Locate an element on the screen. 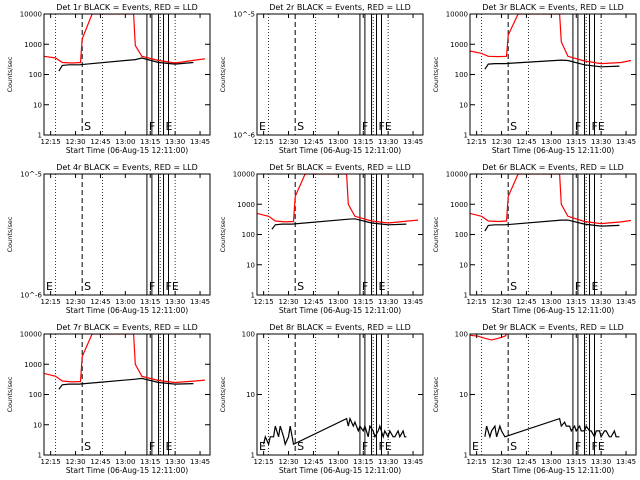 This screenshot has height=480, width=640. panel-title: Det 6r BLACK = Events, RED = LLD is located at coordinates (553, 167).